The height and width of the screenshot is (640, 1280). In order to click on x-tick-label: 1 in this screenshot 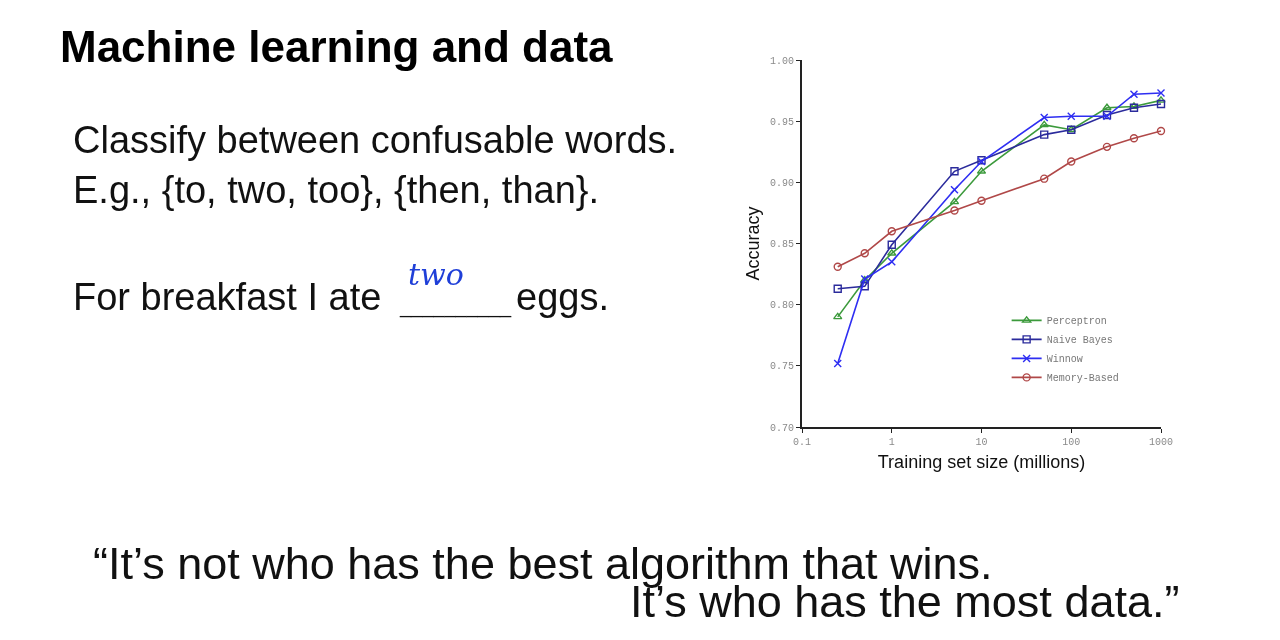, I will do `click(891, 442)`.